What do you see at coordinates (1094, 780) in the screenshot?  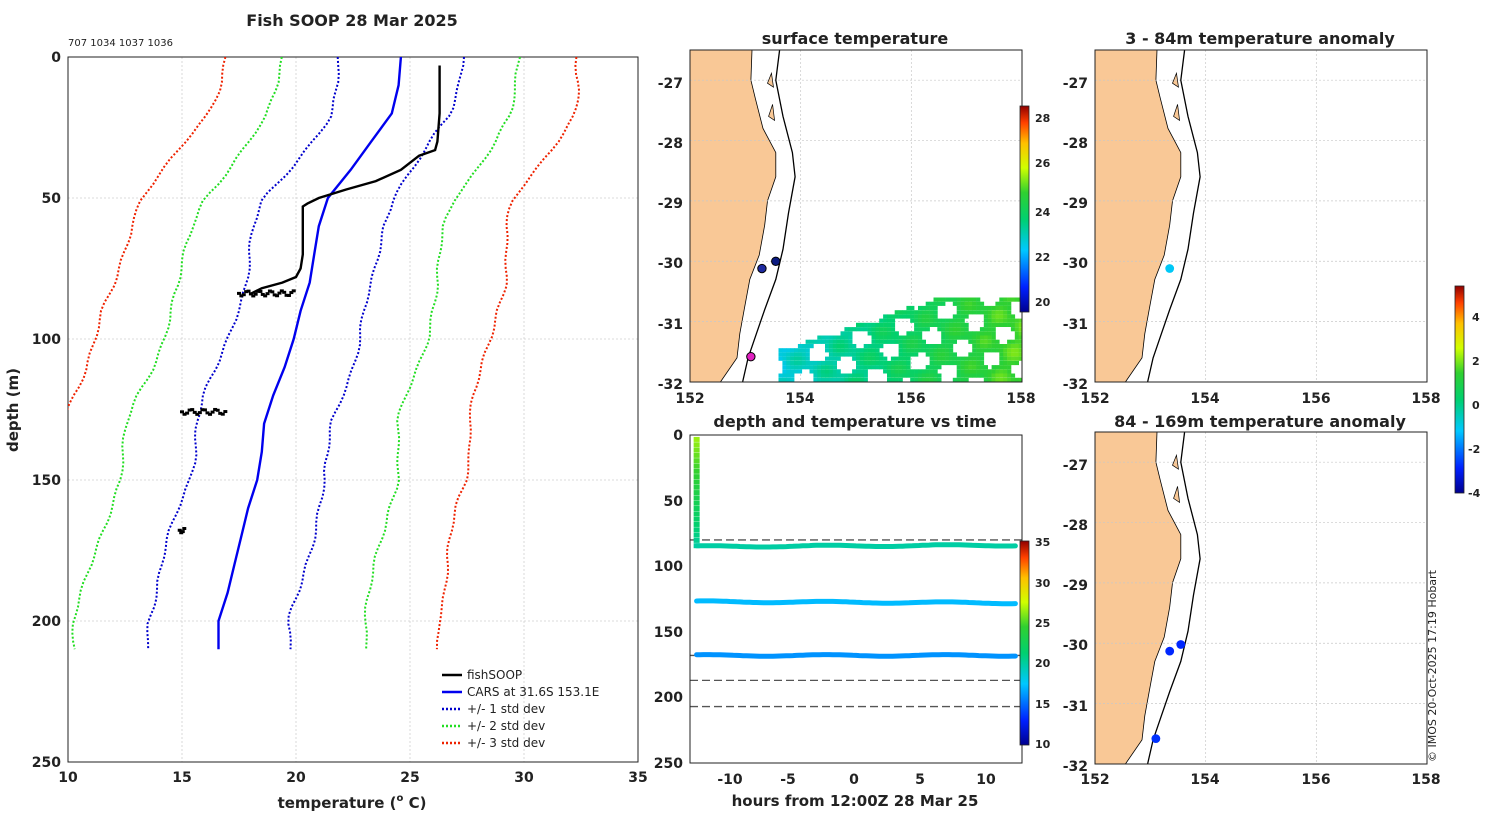 I see `map3-xtick: 152` at bounding box center [1094, 780].